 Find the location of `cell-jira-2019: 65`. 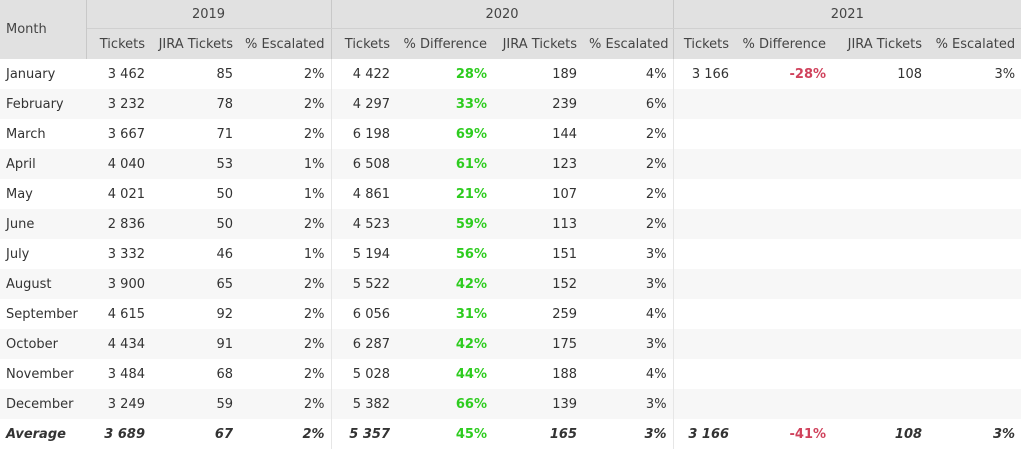

cell-jira-2019: 65 is located at coordinates (195, 284).